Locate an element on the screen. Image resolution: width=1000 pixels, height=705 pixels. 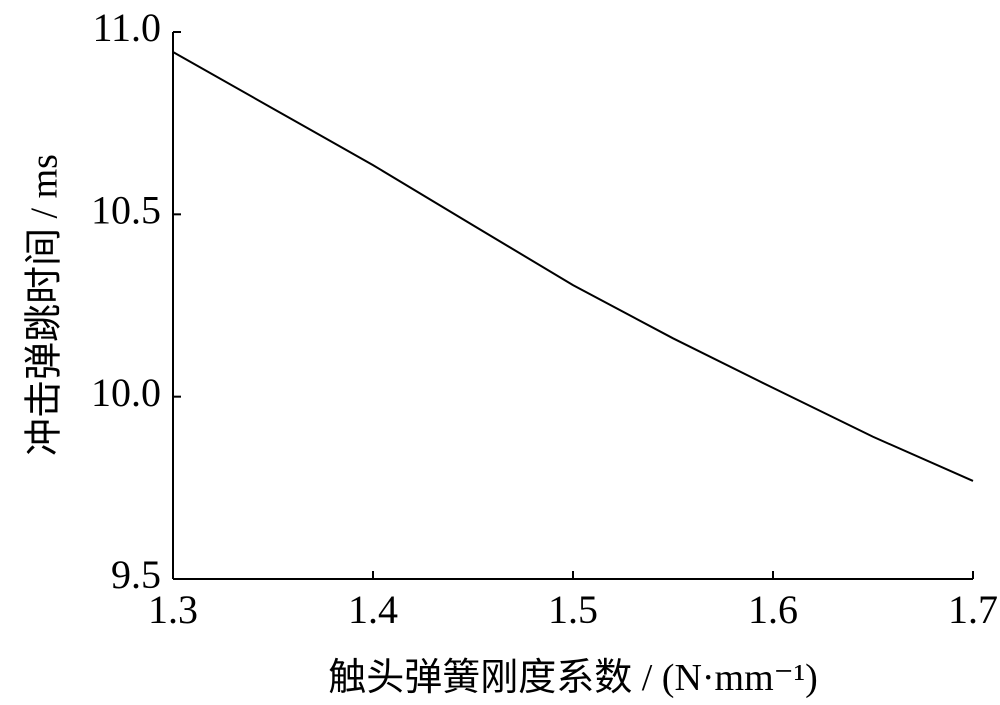
x-tick-label: 1.5 is located at coordinates (573, 609).